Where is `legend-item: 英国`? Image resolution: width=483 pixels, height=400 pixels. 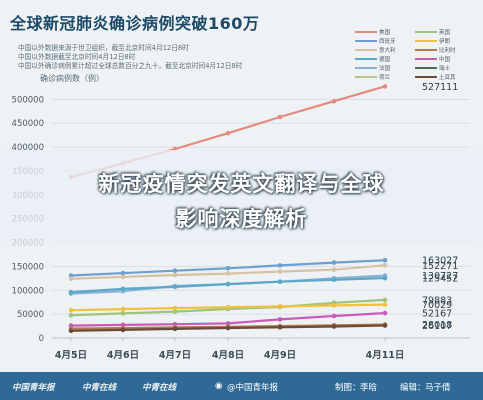 legend-item: 英国 is located at coordinates (445, 32).